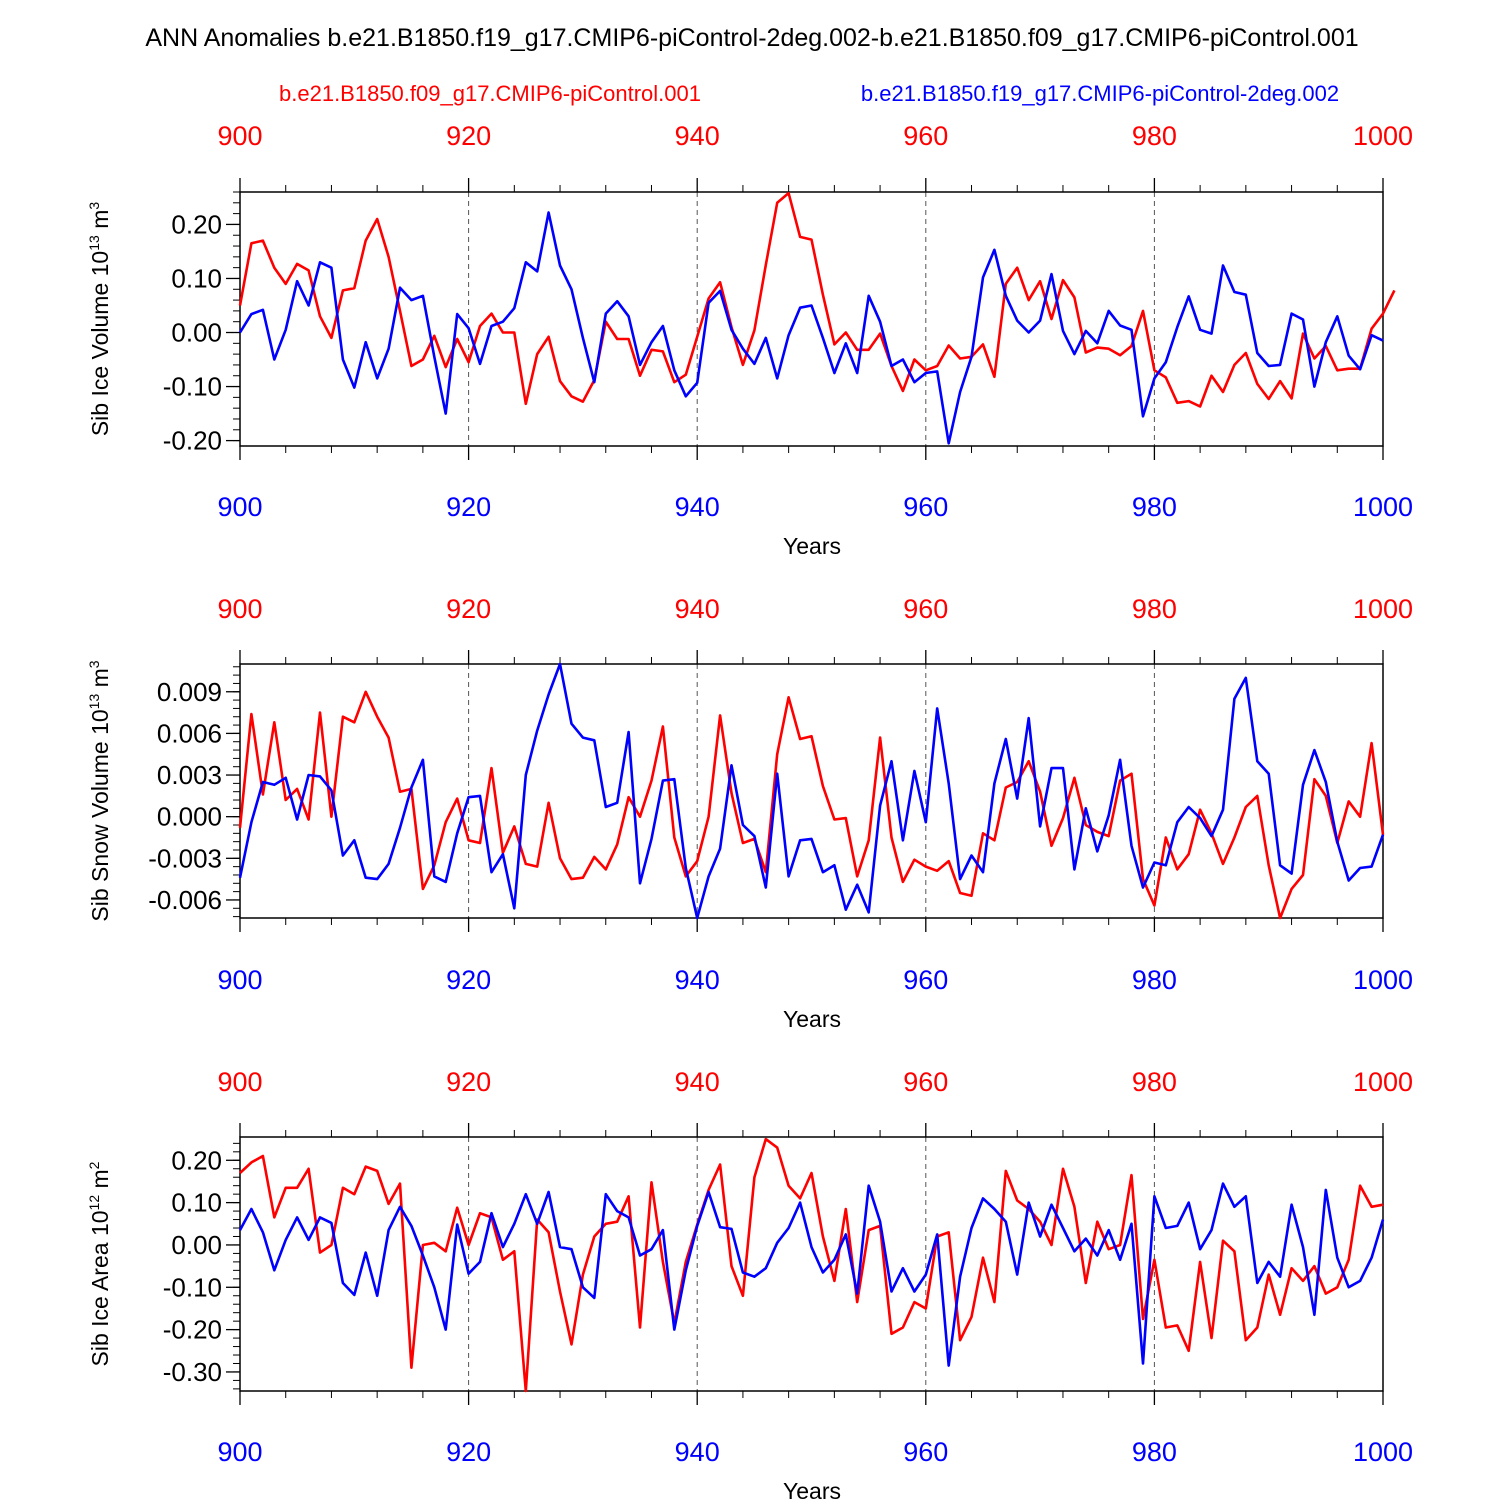 This screenshot has height=1500, width=1500. What do you see at coordinates (100, 1288) in the screenshot?
I see `y-axis-label-part: Sib Ice Area 10` at bounding box center [100, 1288].